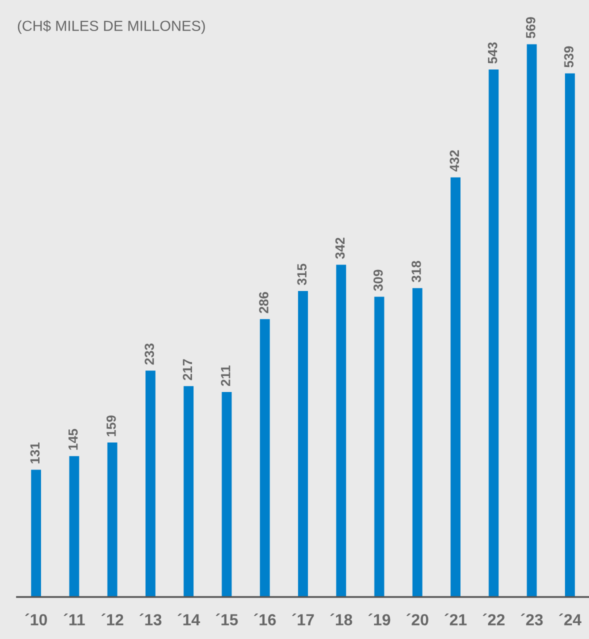 The image size is (589, 639). Describe the element at coordinates (111, 425) in the screenshot. I see `data-label: 159` at that location.